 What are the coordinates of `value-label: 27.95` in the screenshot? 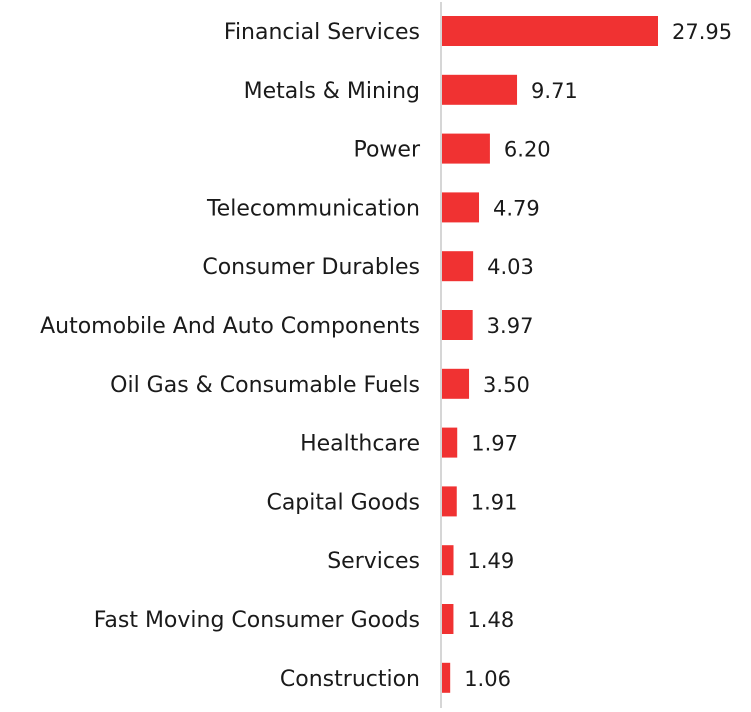 It's located at (702, 32).